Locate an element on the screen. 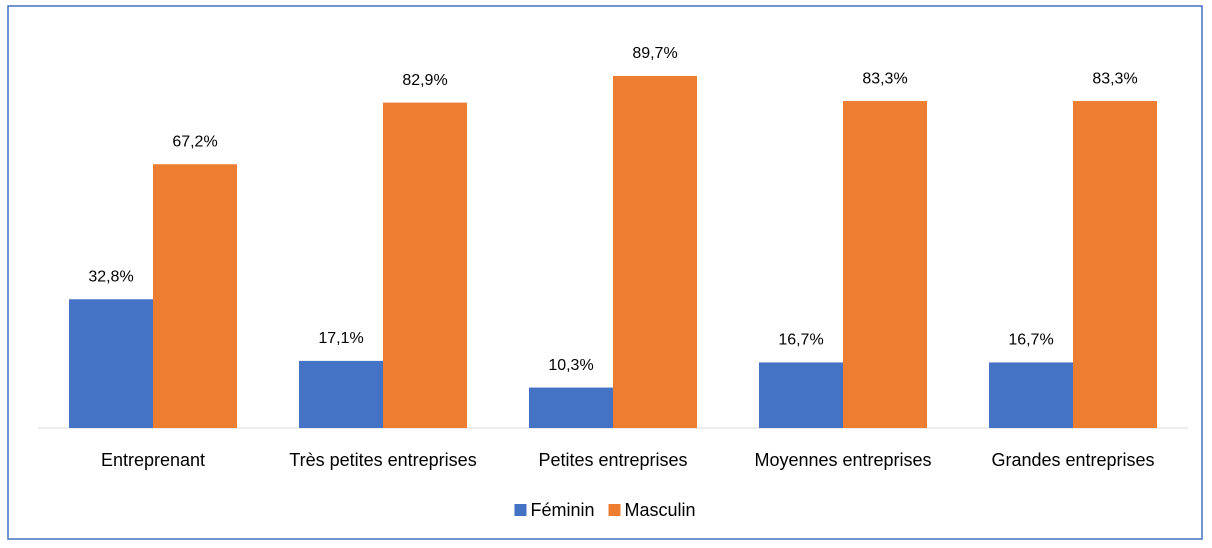 The height and width of the screenshot is (548, 1212). data-label: 67,2% is located at coordinates (194, 141).